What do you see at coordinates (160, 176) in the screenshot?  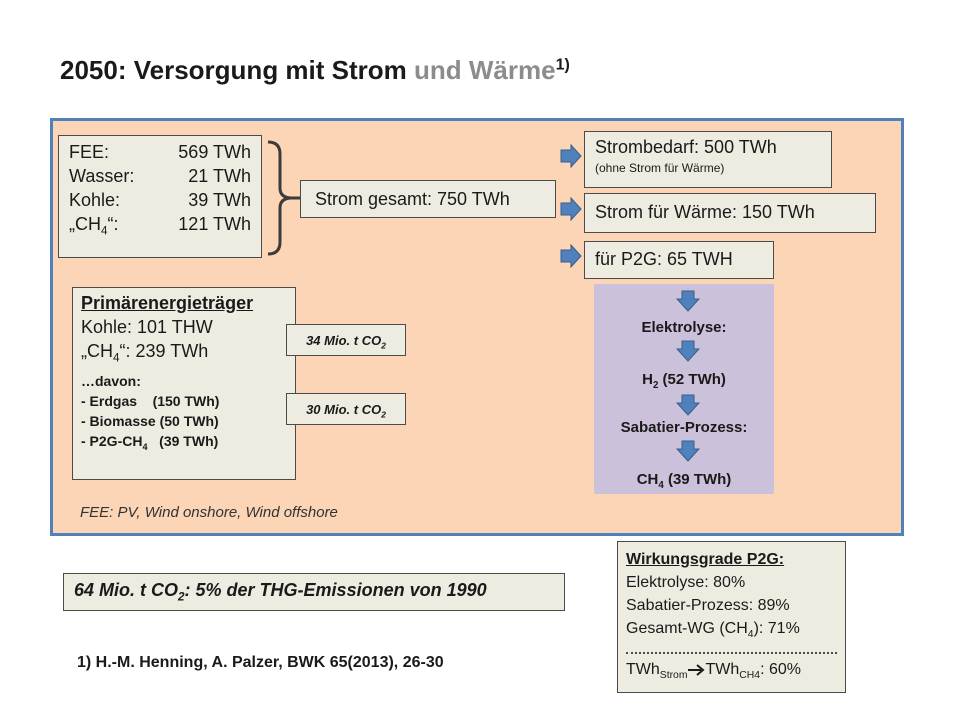 I see `source-row-wasser: Wasser: 21 TWh` at bounding box center [160, 176].